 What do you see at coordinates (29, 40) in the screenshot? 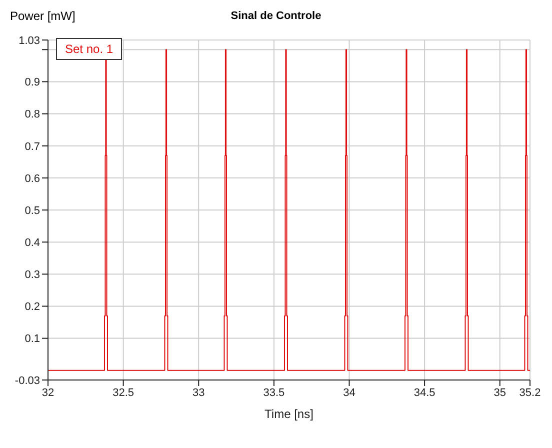
I see `y-tick-label: 1.03` at bounding box center [29, 40].